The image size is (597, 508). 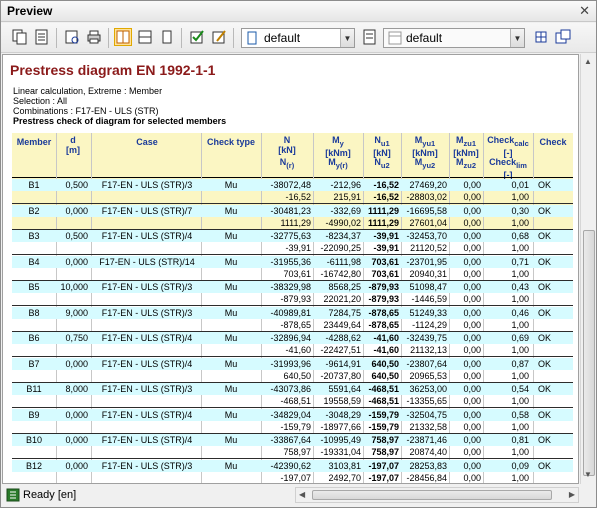 What do you see at coordinates (428, 375) in the screenshot?
I see `cell-myu2: 20965,53` at bounding box center [428, 375].